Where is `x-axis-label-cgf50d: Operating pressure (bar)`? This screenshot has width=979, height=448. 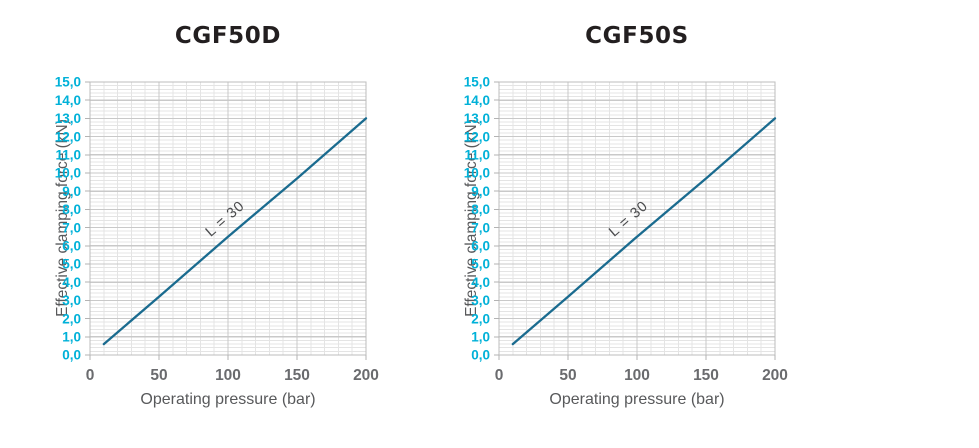
x-axis-label-cgf50d: Operating pressure (bar) is located at coordinates (228, 399).